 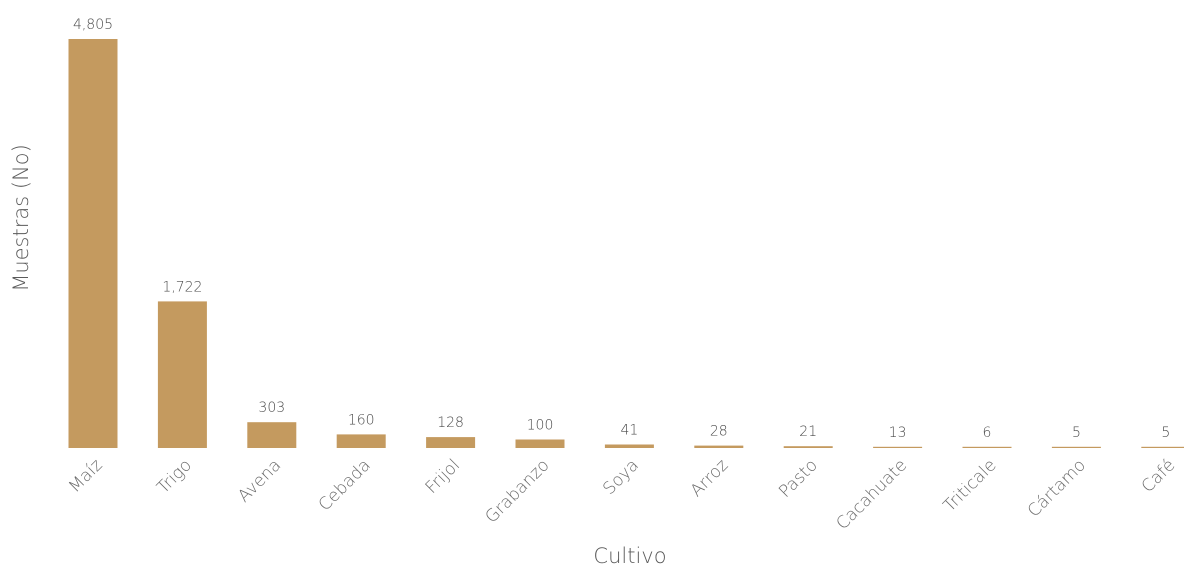 What do you see at coordinates (86, 476) in the screenshot?
I see `x-tick-label-0: Maíz` at bounding box center [86, 476].